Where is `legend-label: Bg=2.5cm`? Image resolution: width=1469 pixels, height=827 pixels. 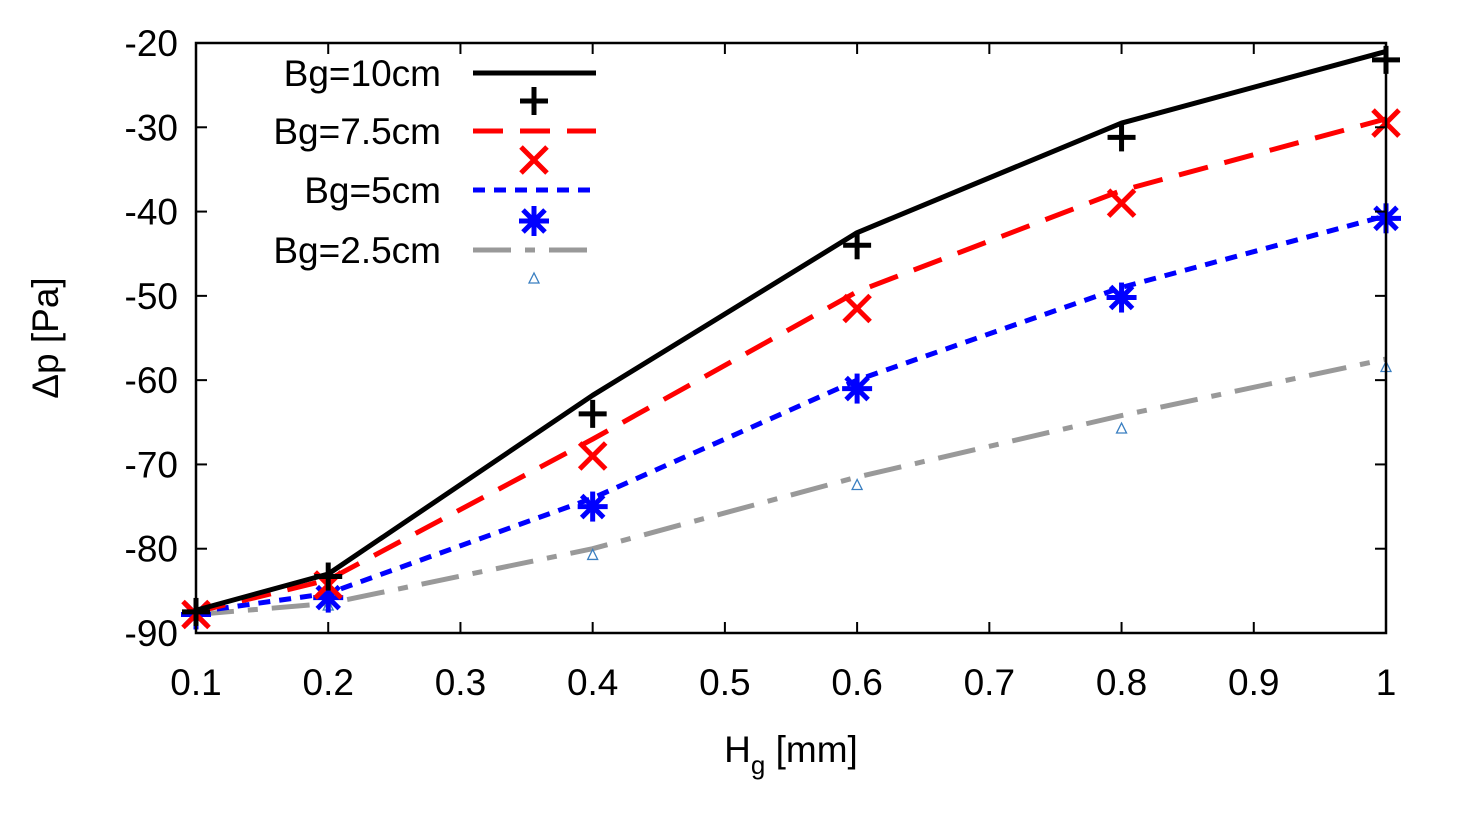
legend-label: Bg=2.5cm is located at coordinates (357, 250).